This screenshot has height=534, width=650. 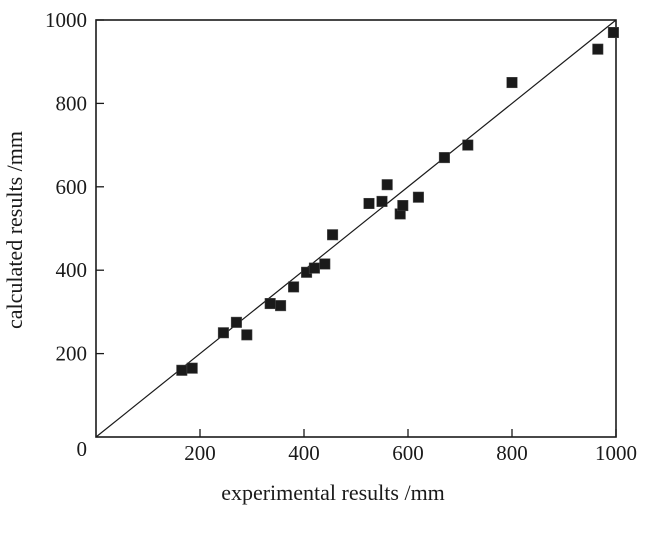 What do you see at coordinates (333, 492) in the screenshot?
I see `x-axis-label: experimental results /mm` at bounding box center [333, 492].